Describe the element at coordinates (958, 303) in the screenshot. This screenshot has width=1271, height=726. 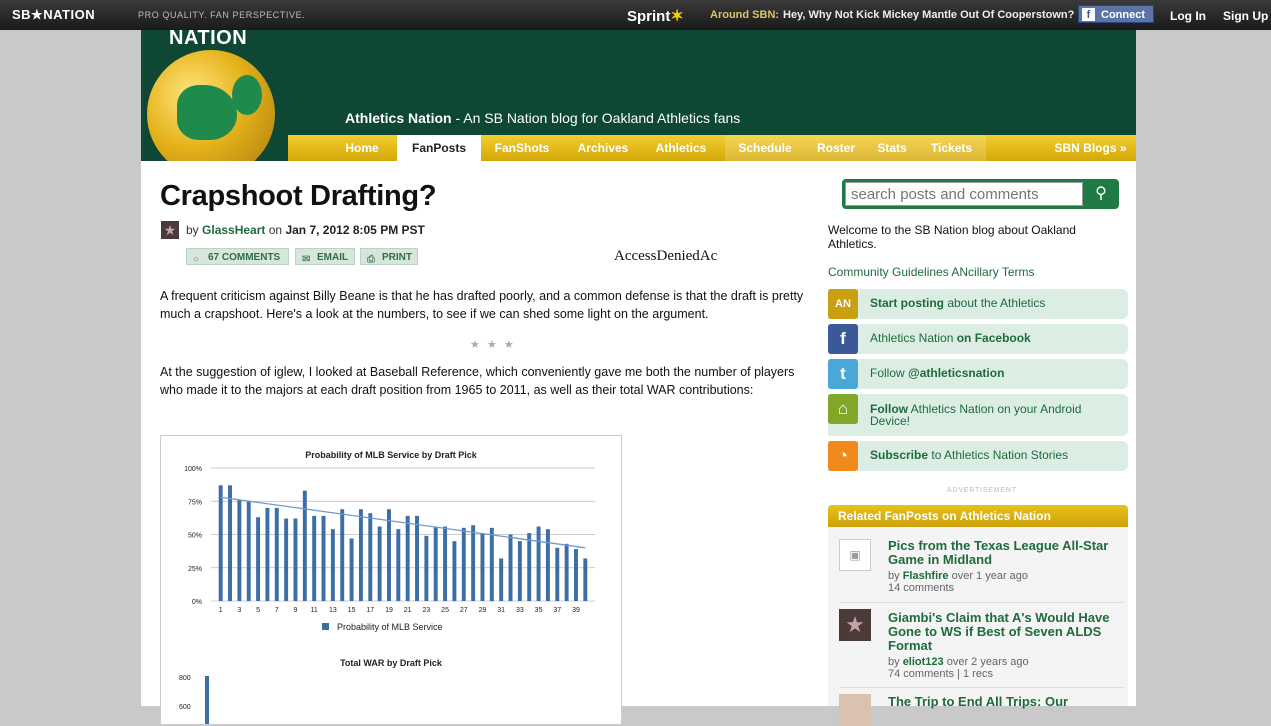
I see `sidebar-item-label: Start posting about the Athletics` at that location.